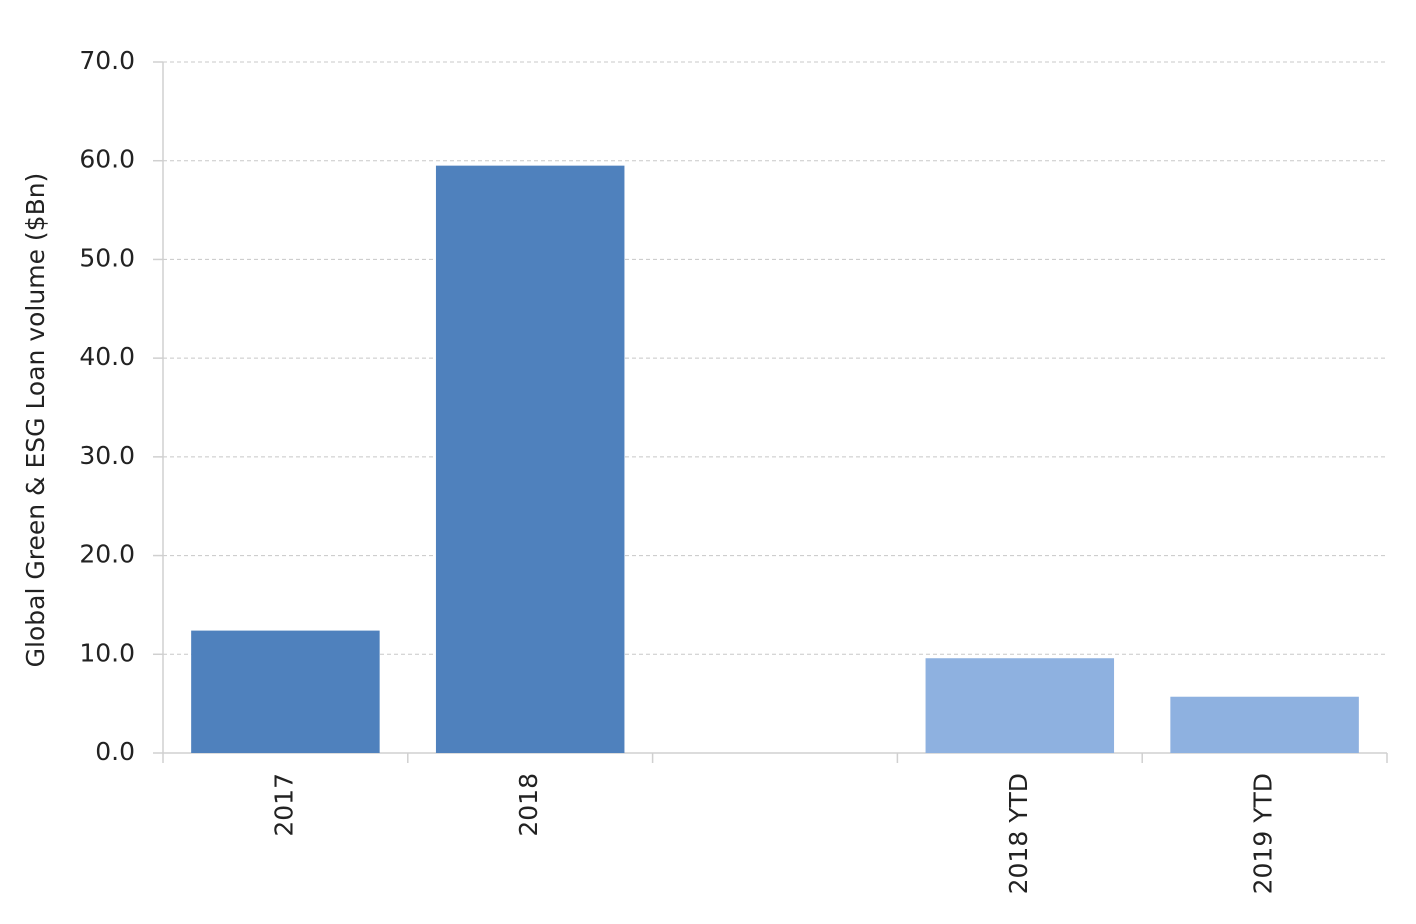 Image resolution: width=1416 pixels, height=924 pixels. I want to click on y-tick-label: 40.0, so click(107, 356).